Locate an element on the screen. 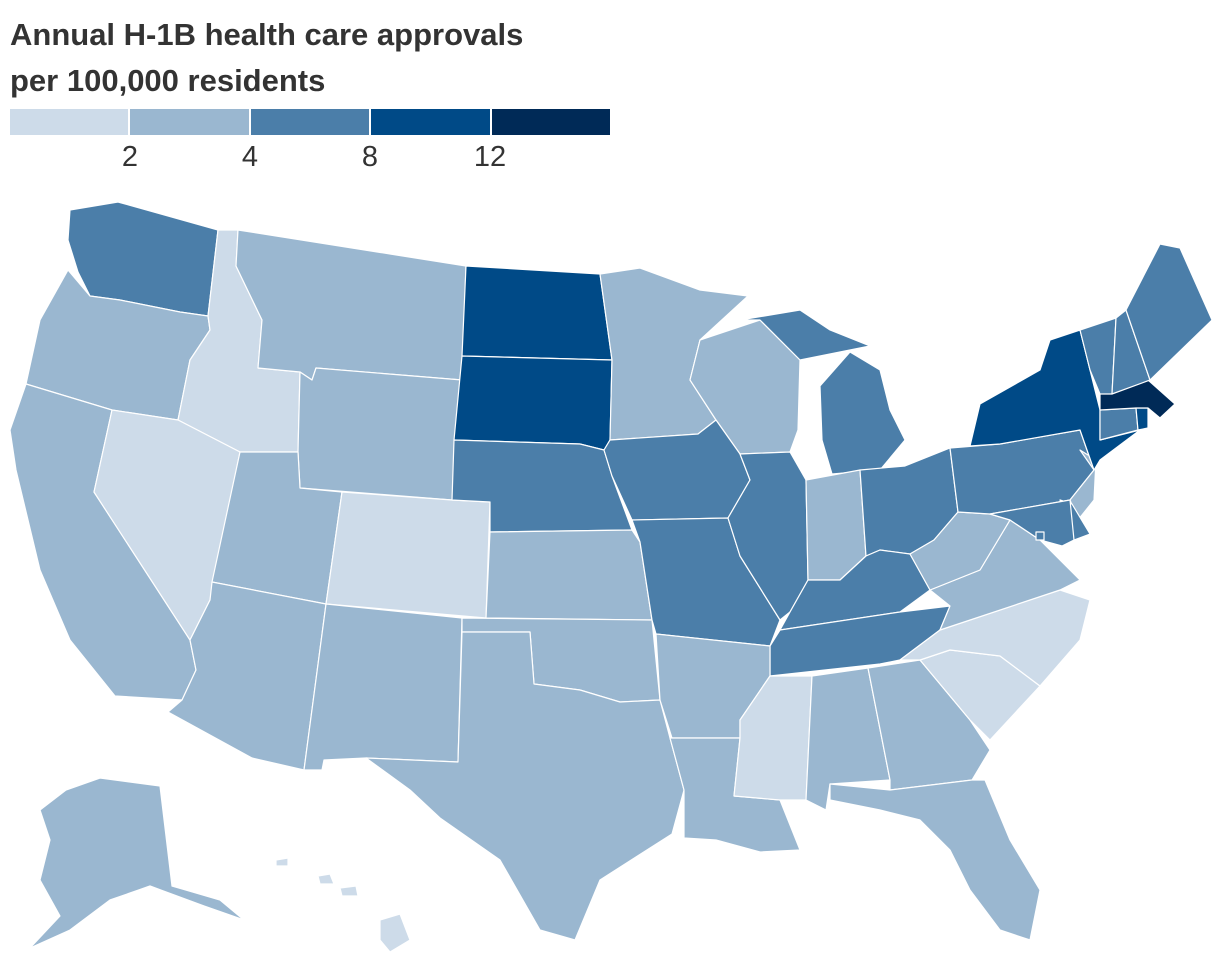  legend-bar is located at coordinates (310, 122).